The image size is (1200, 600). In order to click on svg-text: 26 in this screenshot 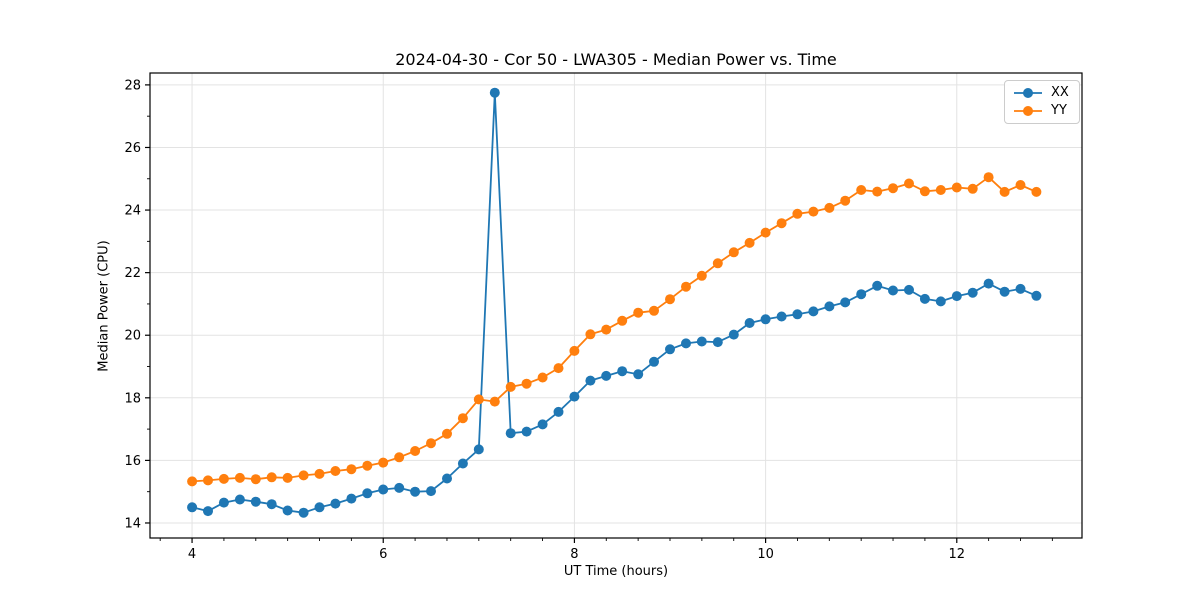, I will do `click(132, 148)`.